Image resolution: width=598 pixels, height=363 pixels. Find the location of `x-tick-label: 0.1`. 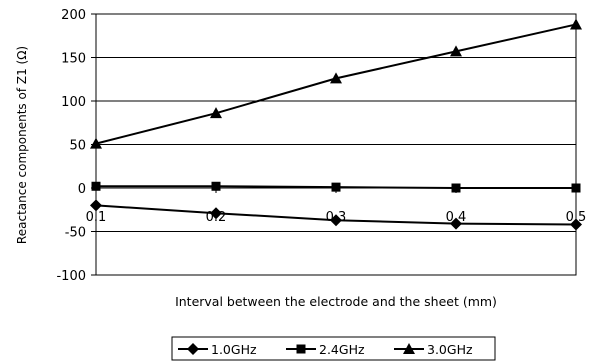

x-tick-label: 0.1 is located at coordinates (96, 217).